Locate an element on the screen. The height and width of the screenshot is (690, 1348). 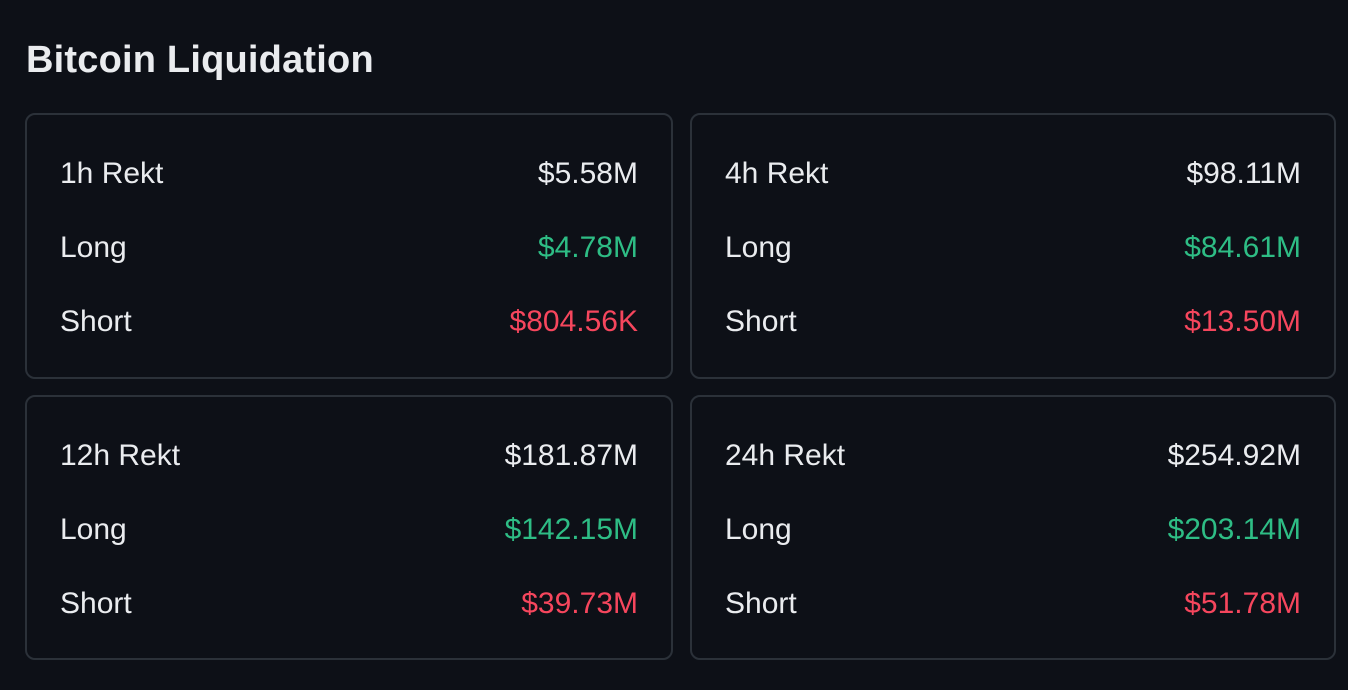
short-value: $51.78M is located at coordinates (1242, 603).